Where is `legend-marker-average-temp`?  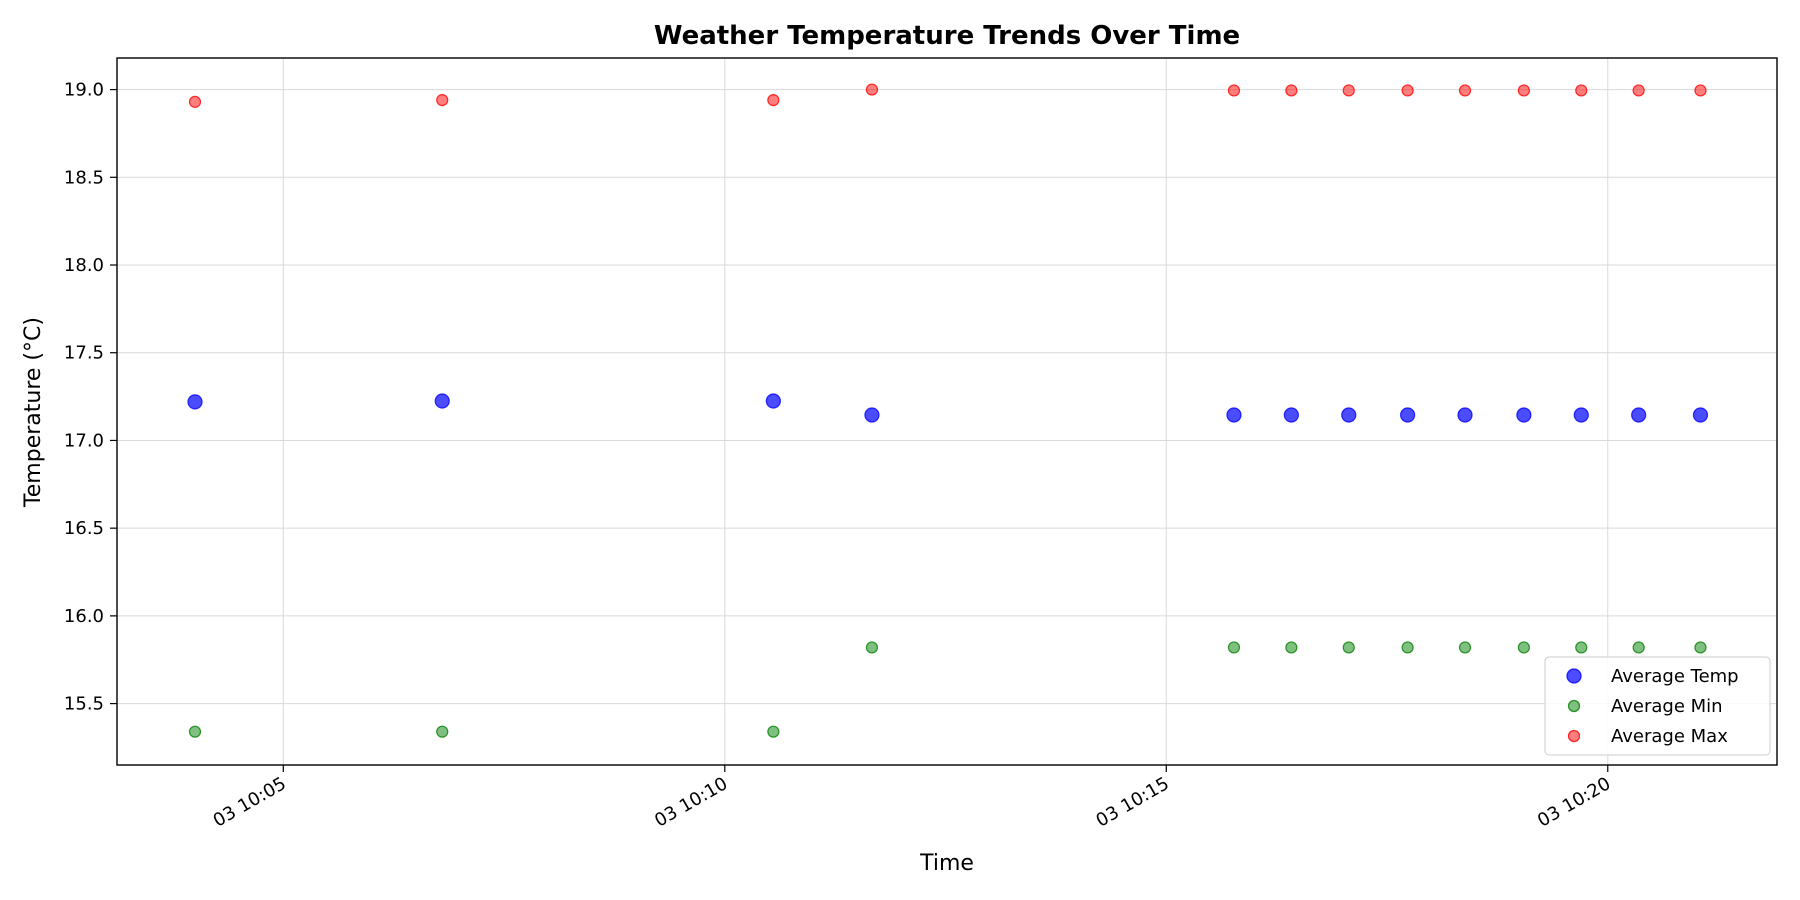 legend-marker-average-temp is located at coordinates (1574, 676).